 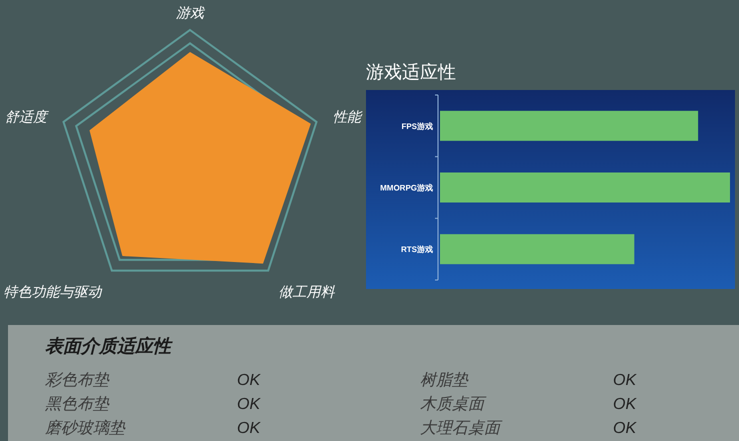 What do you see at coordinates (453, 404) in the screenshot?
I see `text: 木质桌面` at bounding box center [453, 404].